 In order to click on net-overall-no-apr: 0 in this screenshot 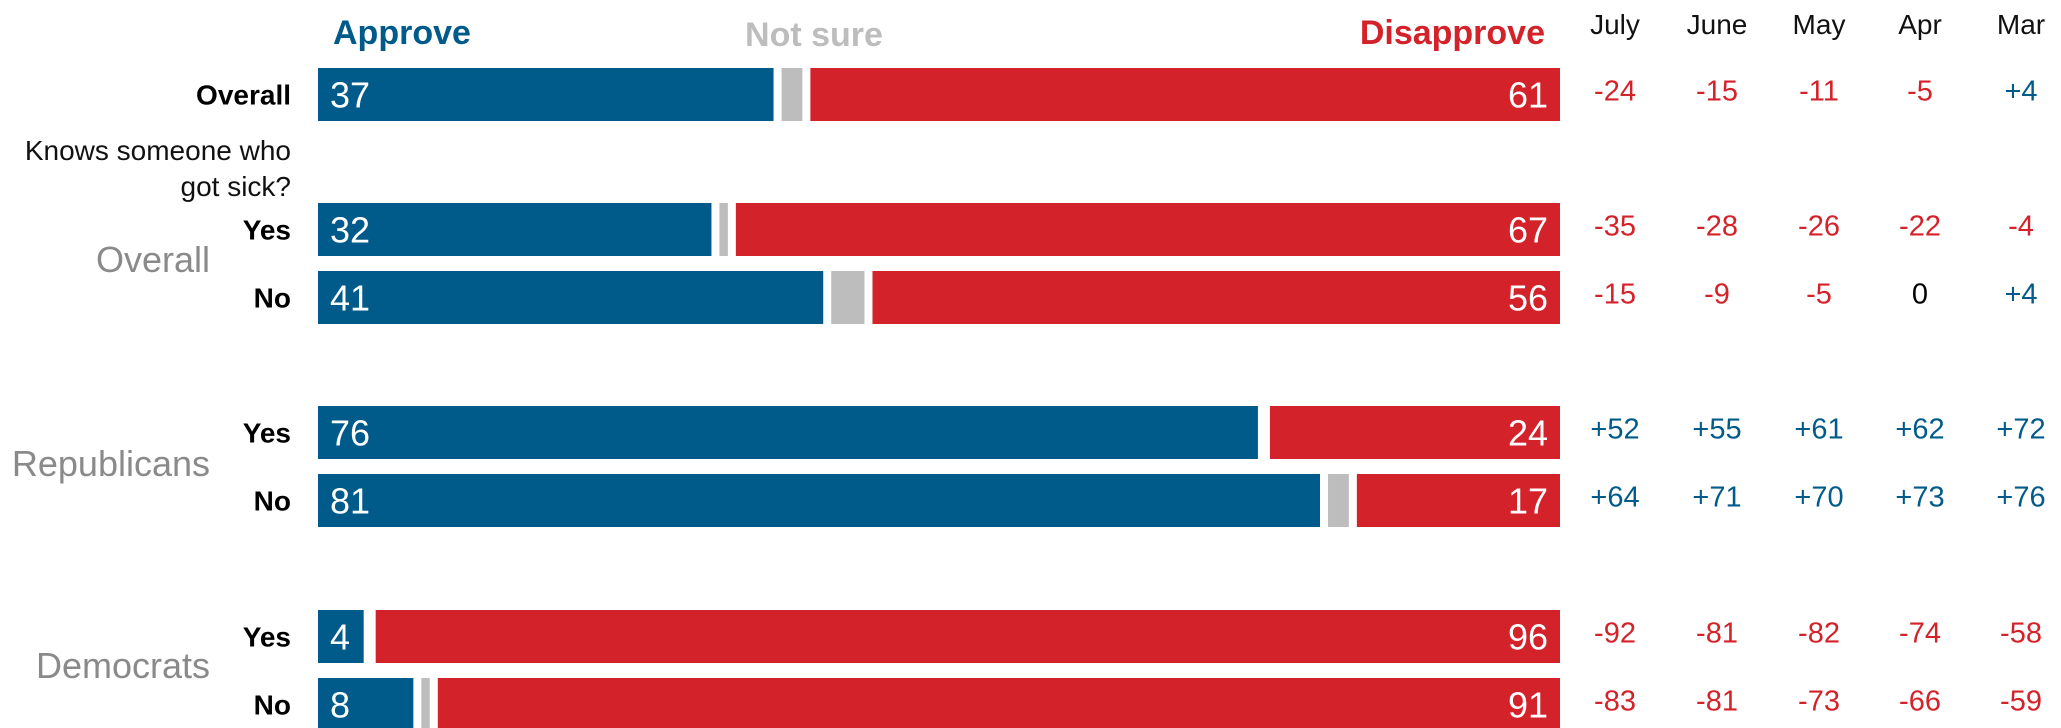, I will do `click(1920, 295)`.